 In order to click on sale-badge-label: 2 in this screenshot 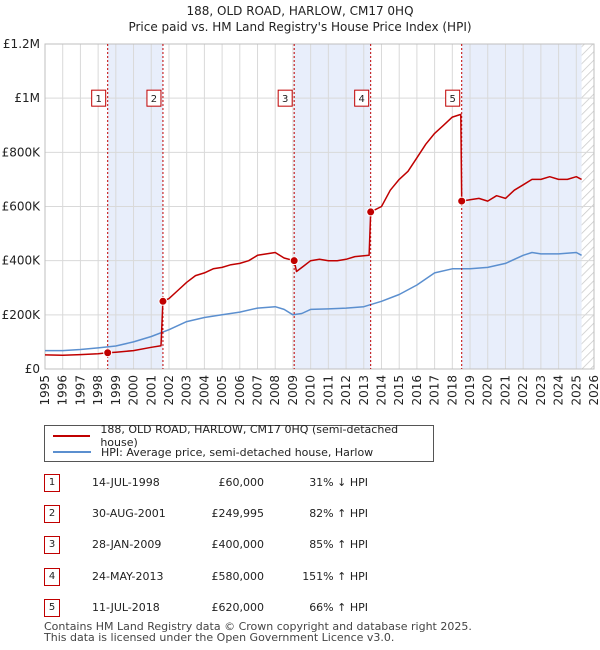, I will do `click(154, 99)`.